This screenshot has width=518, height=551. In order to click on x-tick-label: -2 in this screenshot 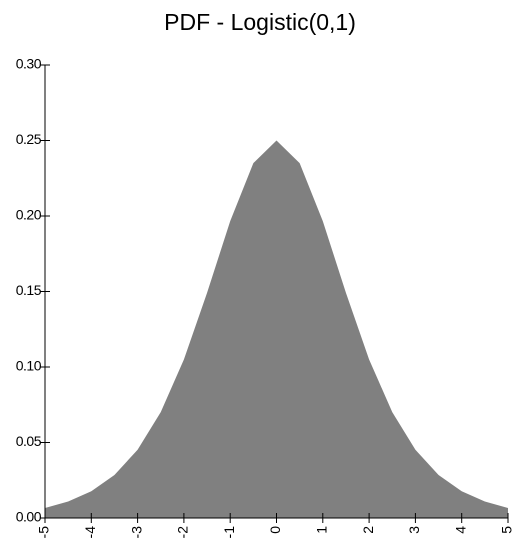, I will do `click(183, 532)`.